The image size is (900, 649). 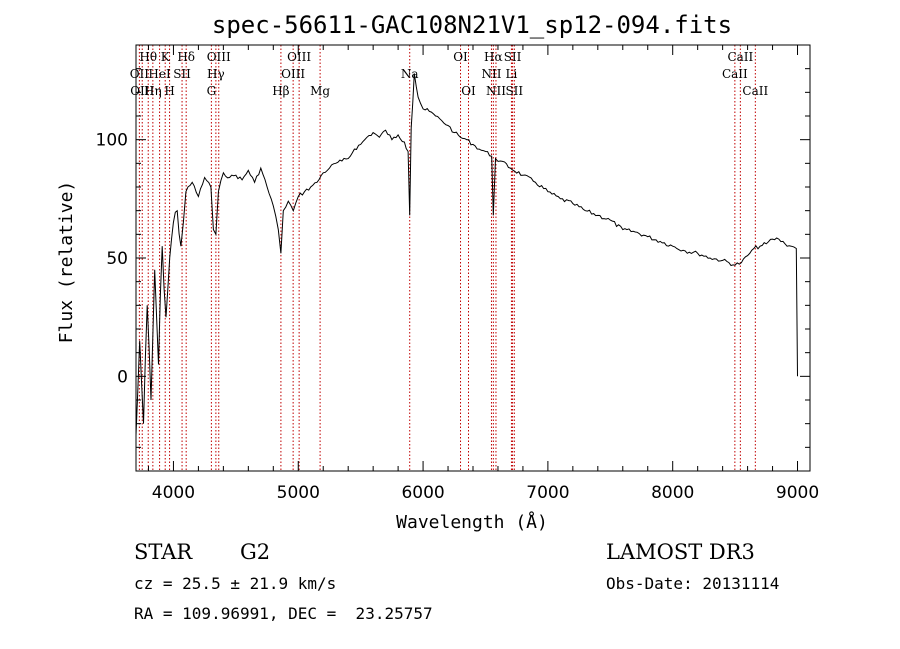 What do you see at coordinates (680, 552) in the screenshot?
I see `survey-name: LAMOST DR3` at bounding box center [680, 552].